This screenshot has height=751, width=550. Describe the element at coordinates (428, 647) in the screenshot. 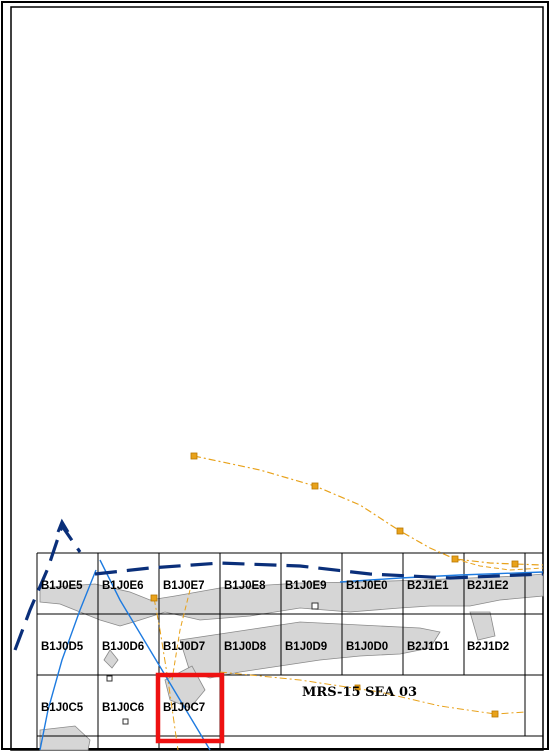

I see `tile-label: B2J1D1` at that location.